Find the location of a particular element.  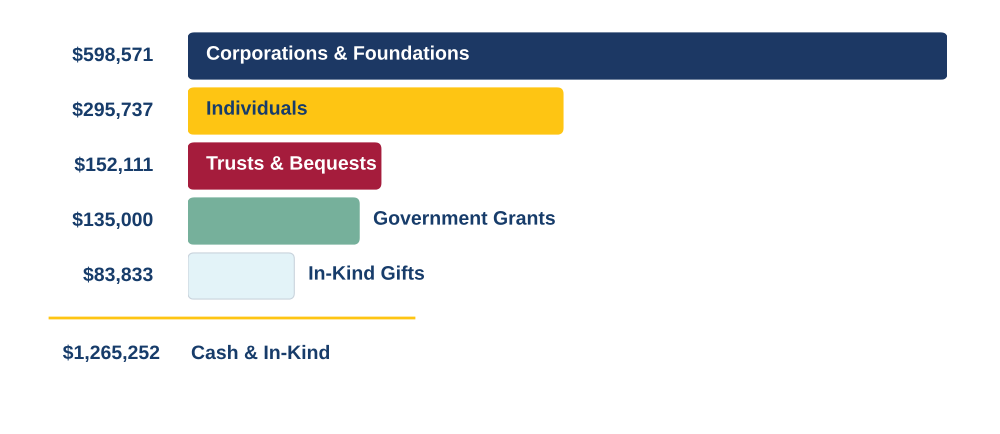

data-label: $83,833 is located at coordinates (118, 275).